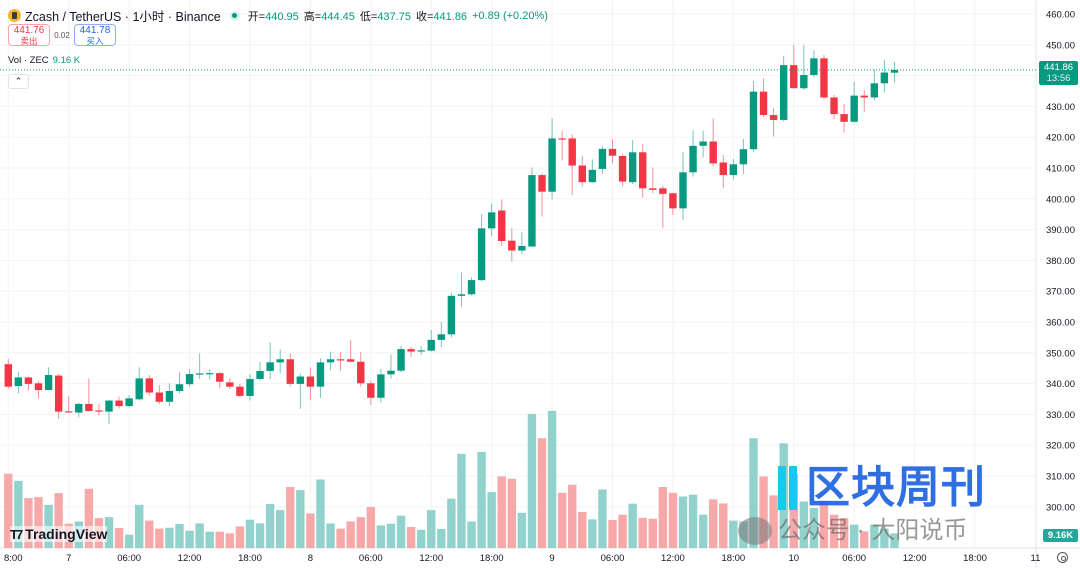 This screenshot has height=568, width=1080. I want to click on time-tick-label: 06:00, so click(854, 558).